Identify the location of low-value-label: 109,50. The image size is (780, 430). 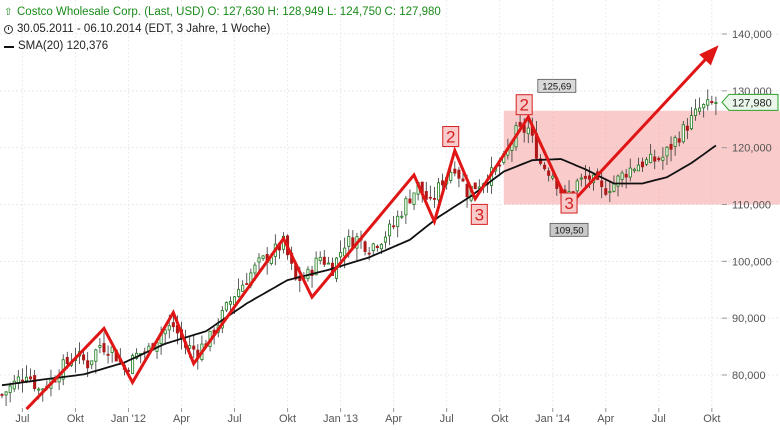
(569, 230).